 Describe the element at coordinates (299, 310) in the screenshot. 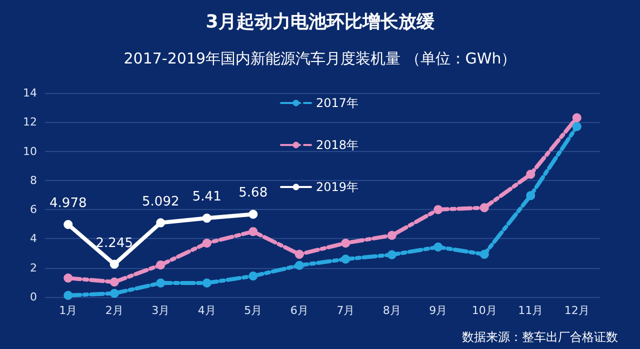

I see `x-tick-label: 6月` at that location.